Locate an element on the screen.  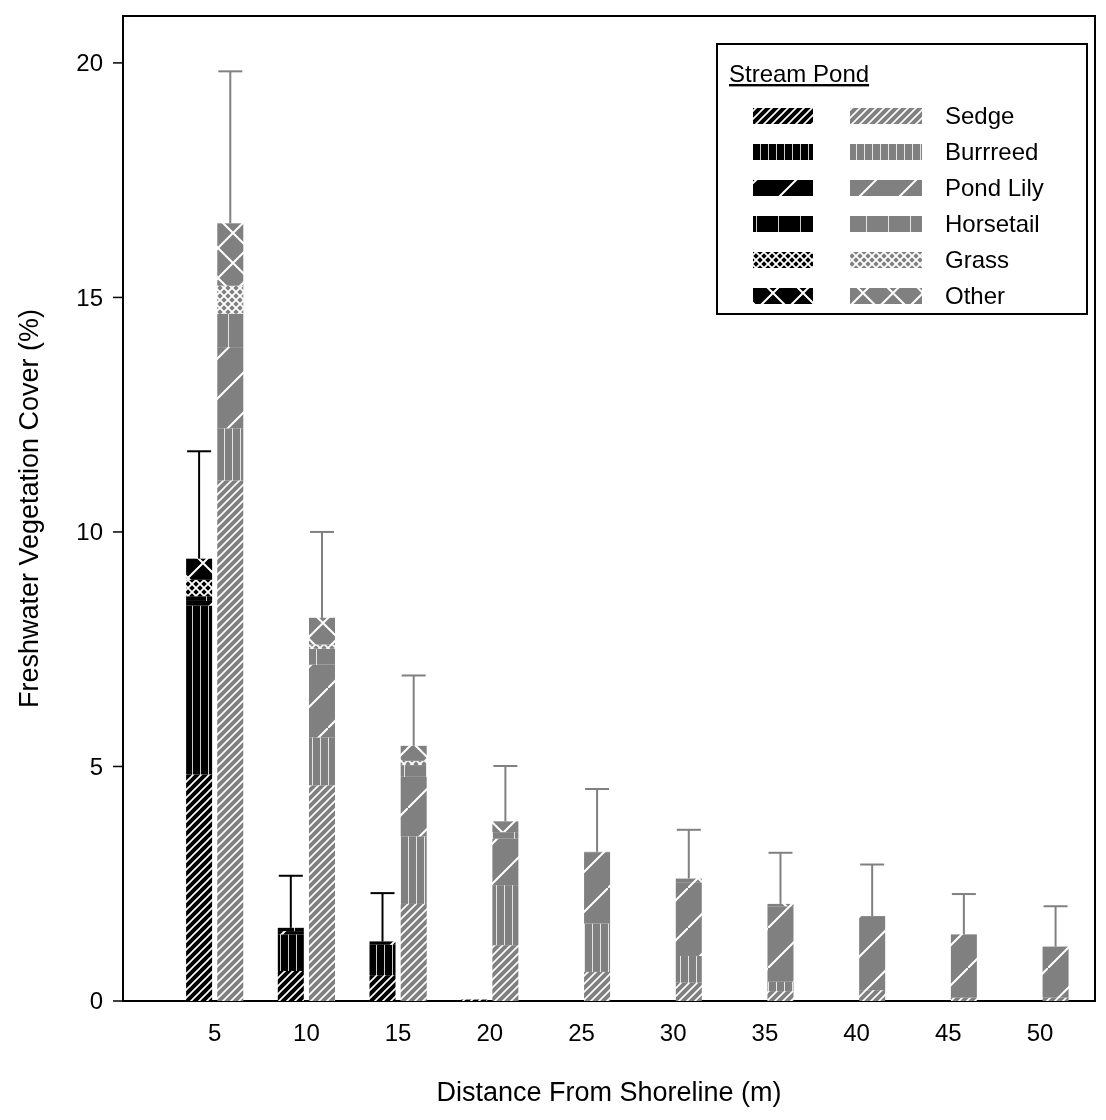
x-tick-label: 30 is located at coordinates (673, 1032).